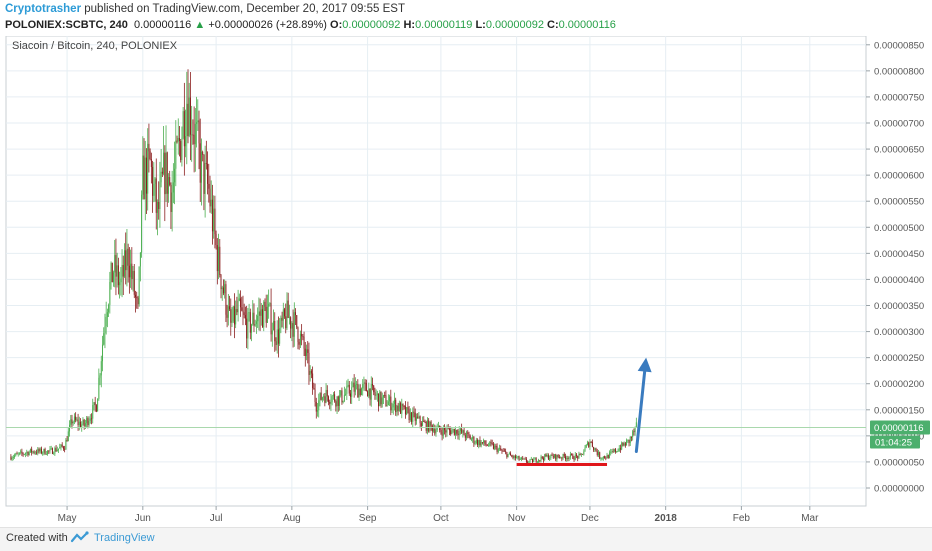 The width and height of the screenshot is (932, 551). I want to click on y-tick-label: 0.00000250, so click(899, 358).